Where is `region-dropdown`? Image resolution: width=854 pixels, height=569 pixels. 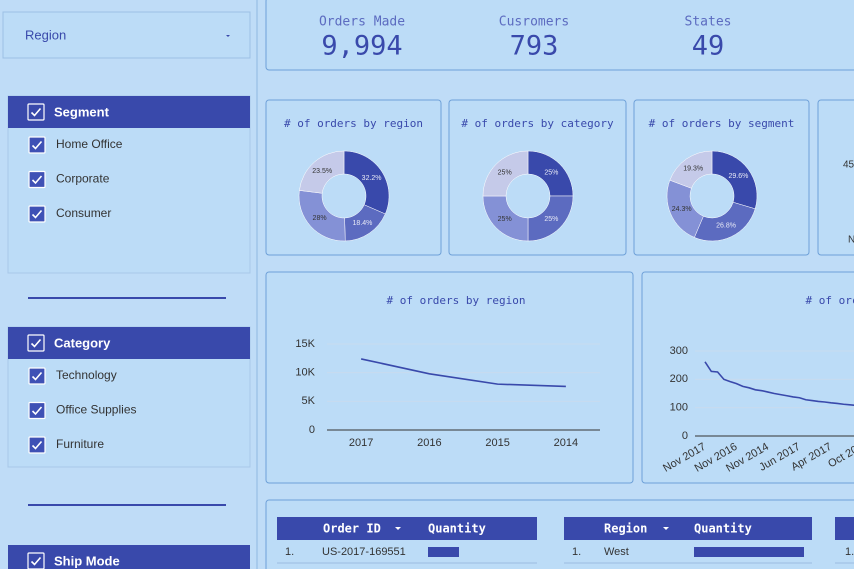 region-dropdown is located at coordinates (126, 35).